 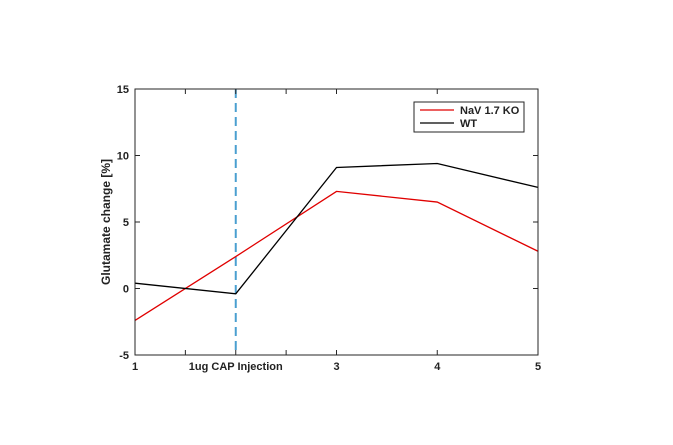 I want to click on legend-box, so click(x=469, y=117).